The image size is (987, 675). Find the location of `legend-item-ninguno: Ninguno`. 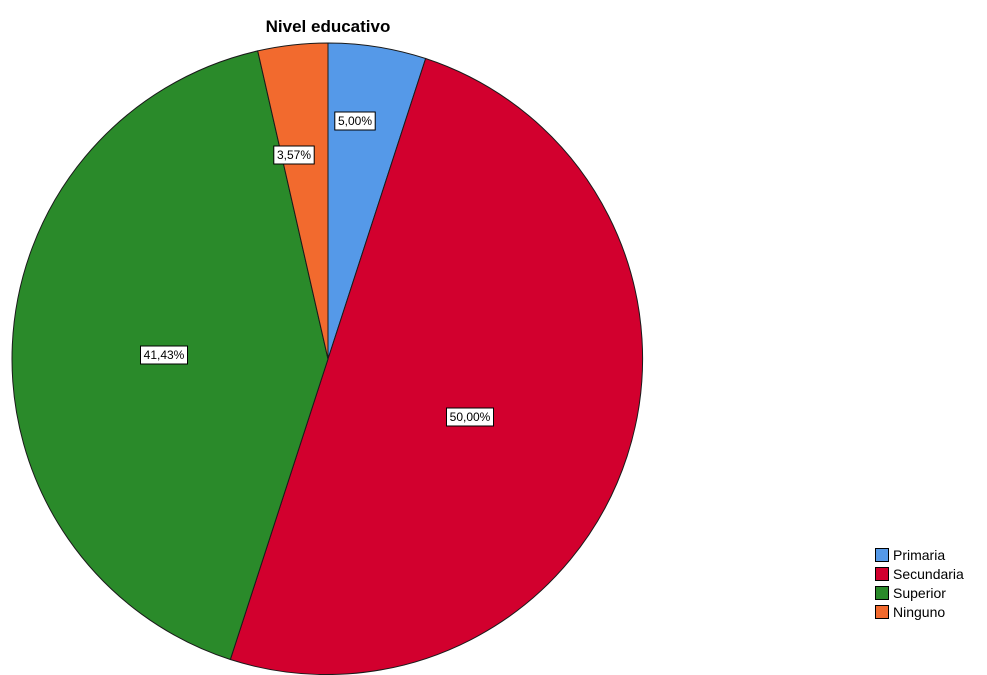

legend-item-ninguno: Ninguno is located at coordinates (919, 611).